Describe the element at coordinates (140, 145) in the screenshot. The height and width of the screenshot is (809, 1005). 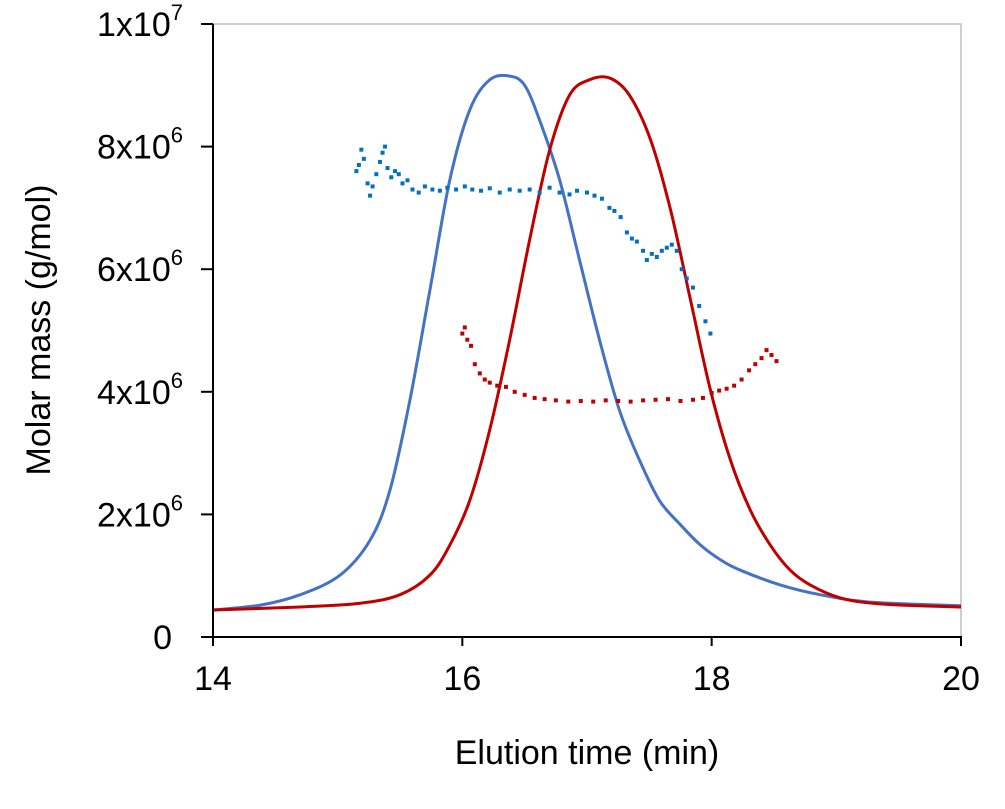
I see `y-tick-label: 8x10⁶` at that location.